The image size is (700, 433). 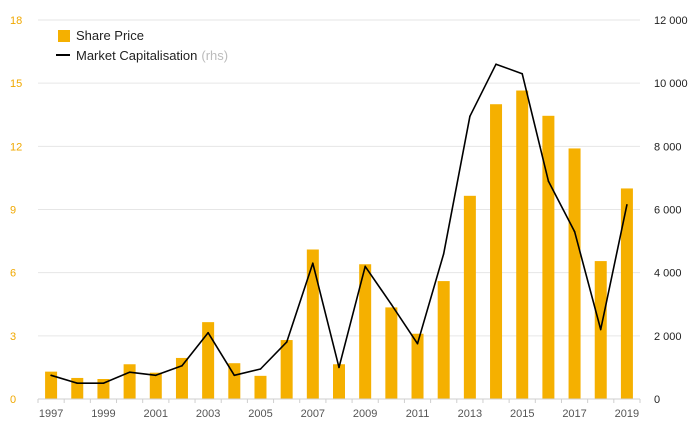 I want to click on right-tick-label-5: 10 000, so click(x=671, y=84).